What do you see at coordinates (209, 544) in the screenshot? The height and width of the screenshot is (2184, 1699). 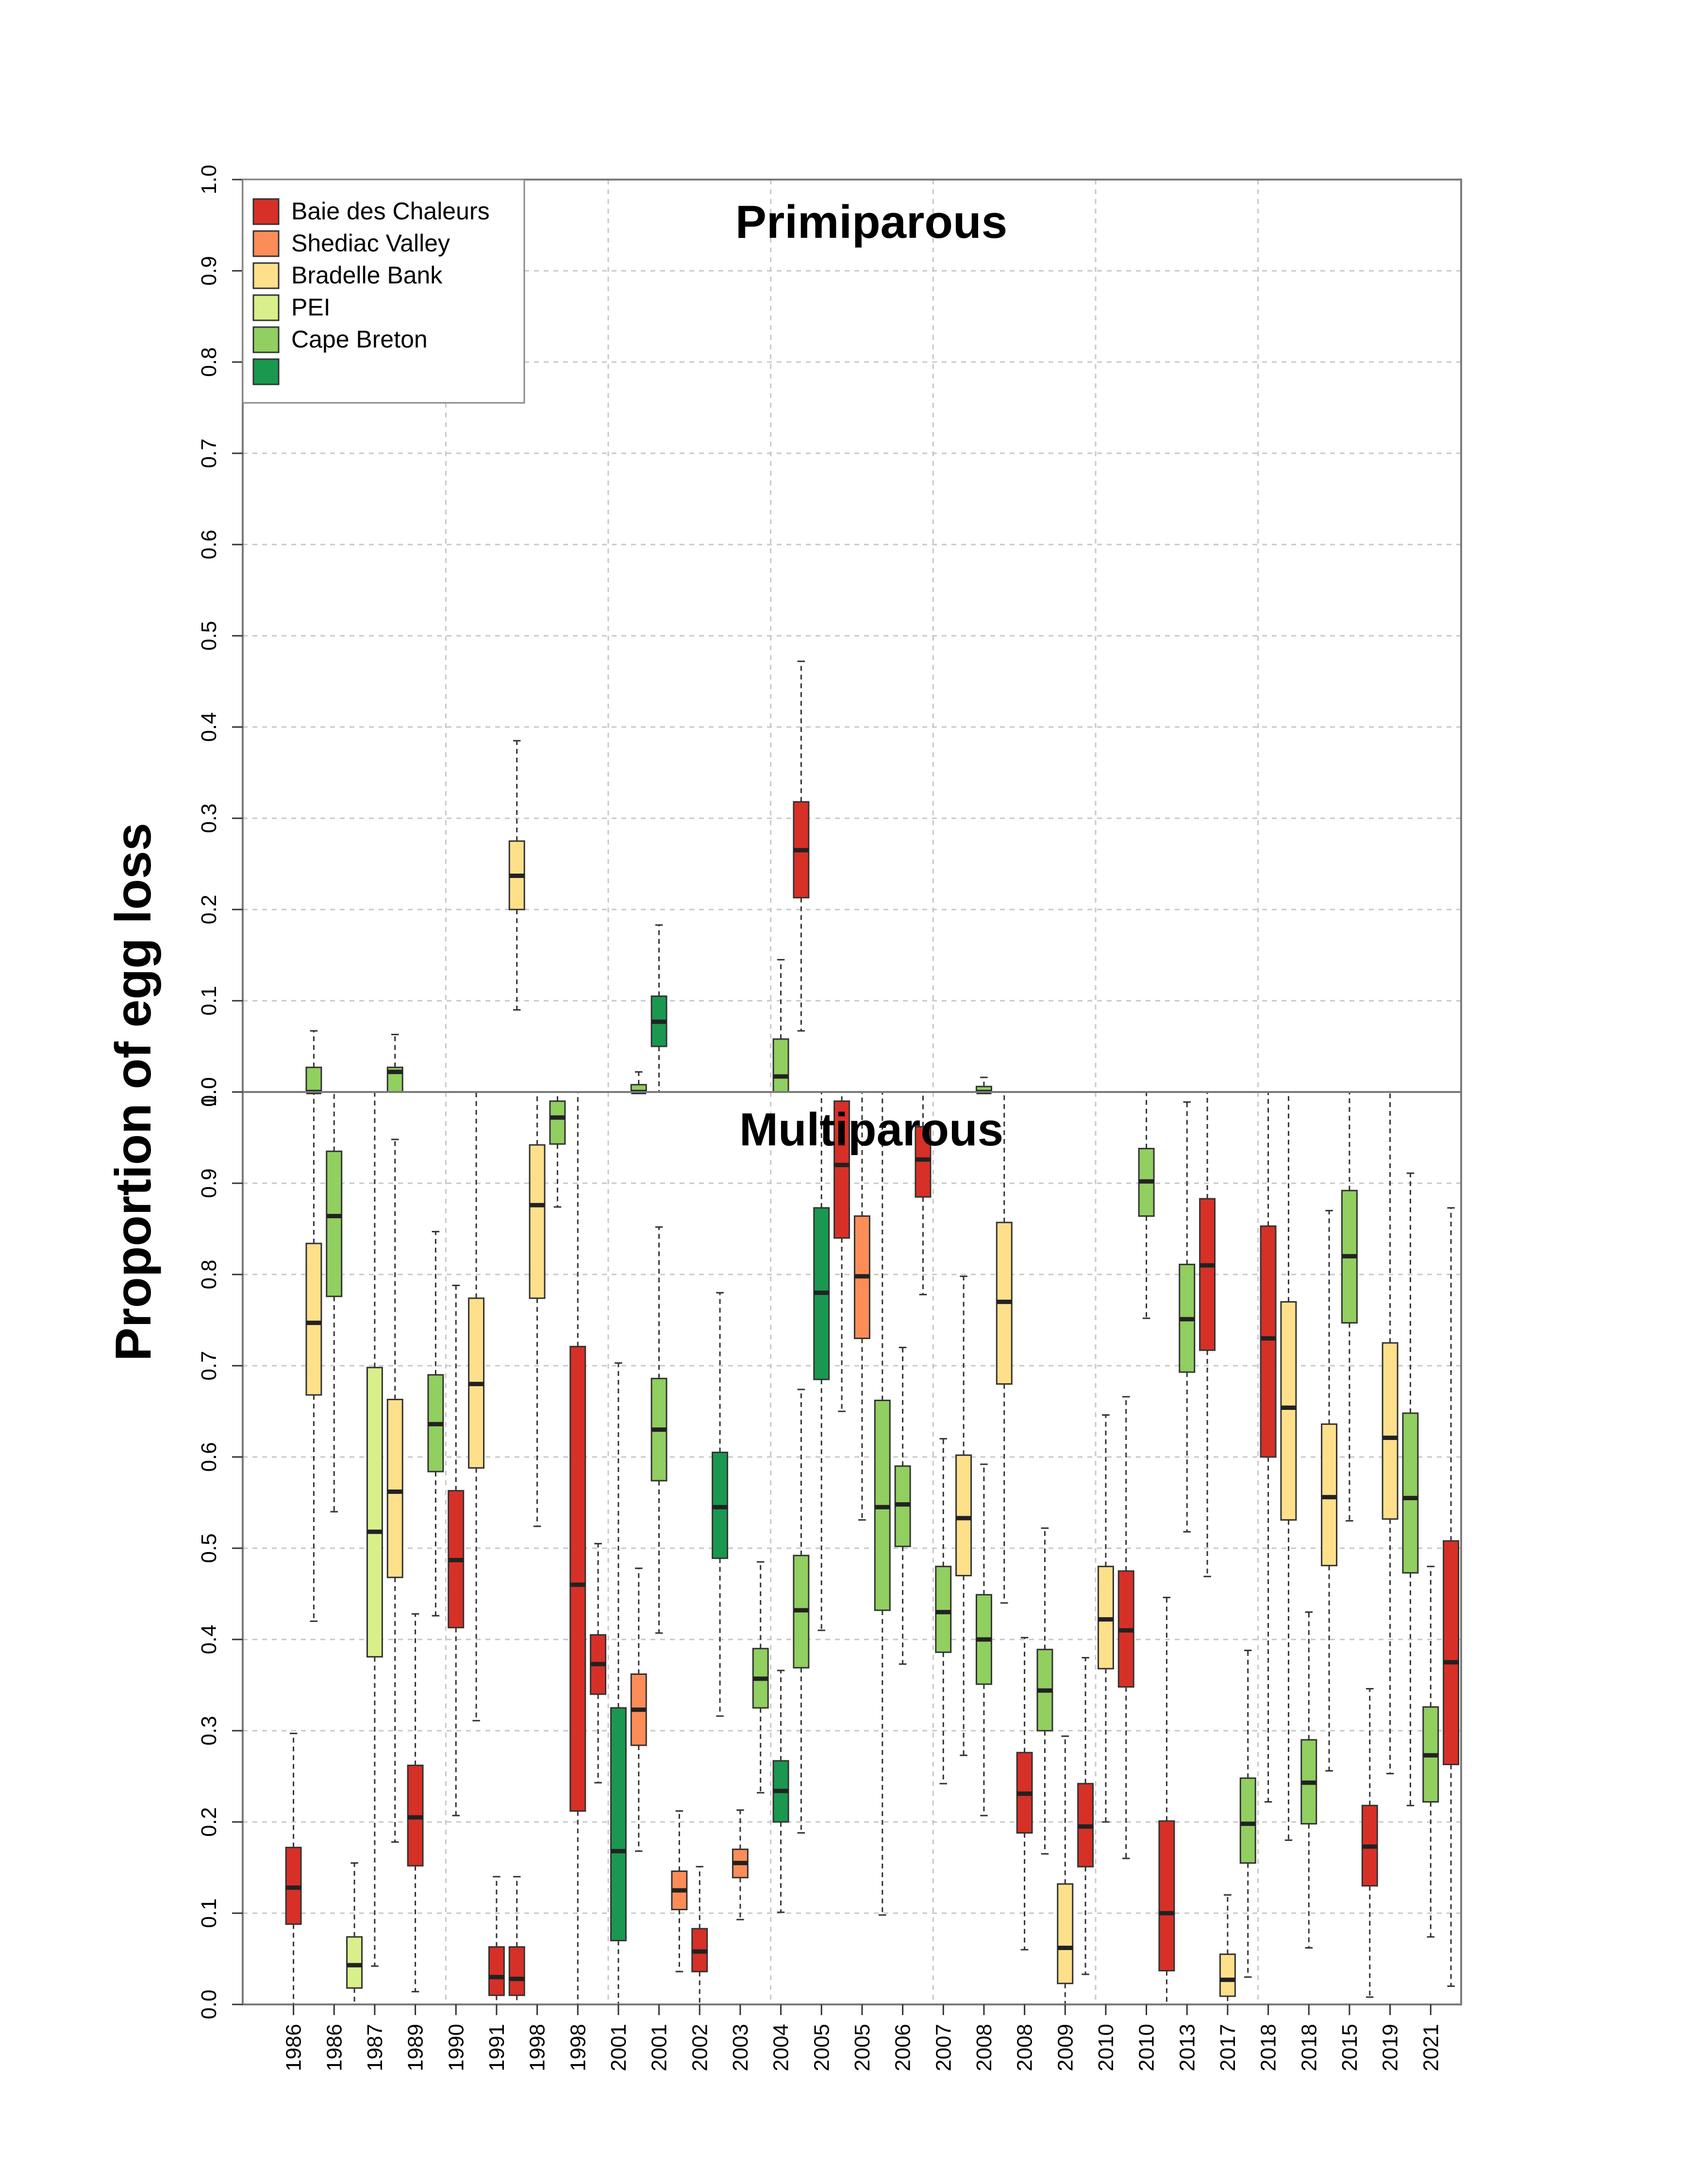 I see `y-tick-label: 0.6` at bounding box center [209, 544].